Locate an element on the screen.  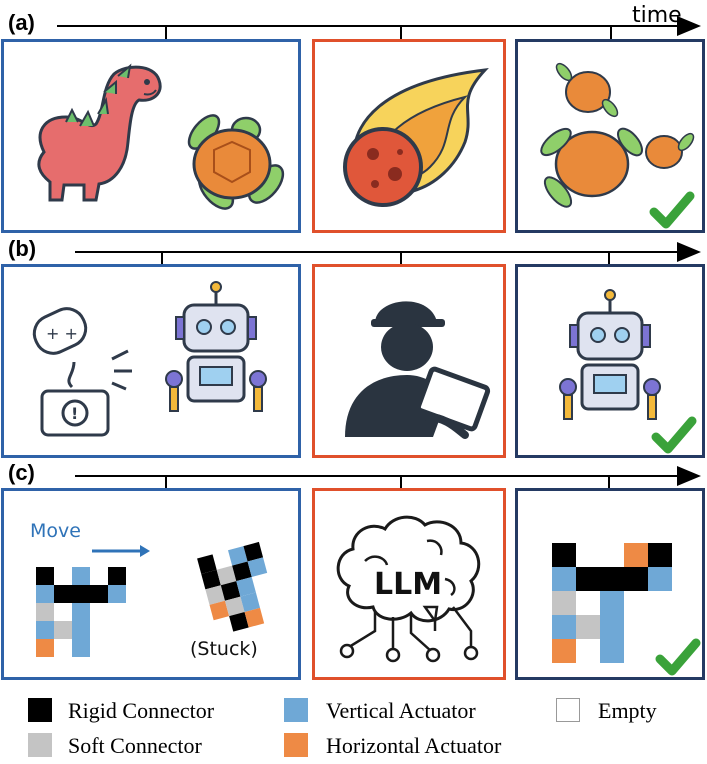
stuck-label: (Stuck) is located at coordinates (224, 649).